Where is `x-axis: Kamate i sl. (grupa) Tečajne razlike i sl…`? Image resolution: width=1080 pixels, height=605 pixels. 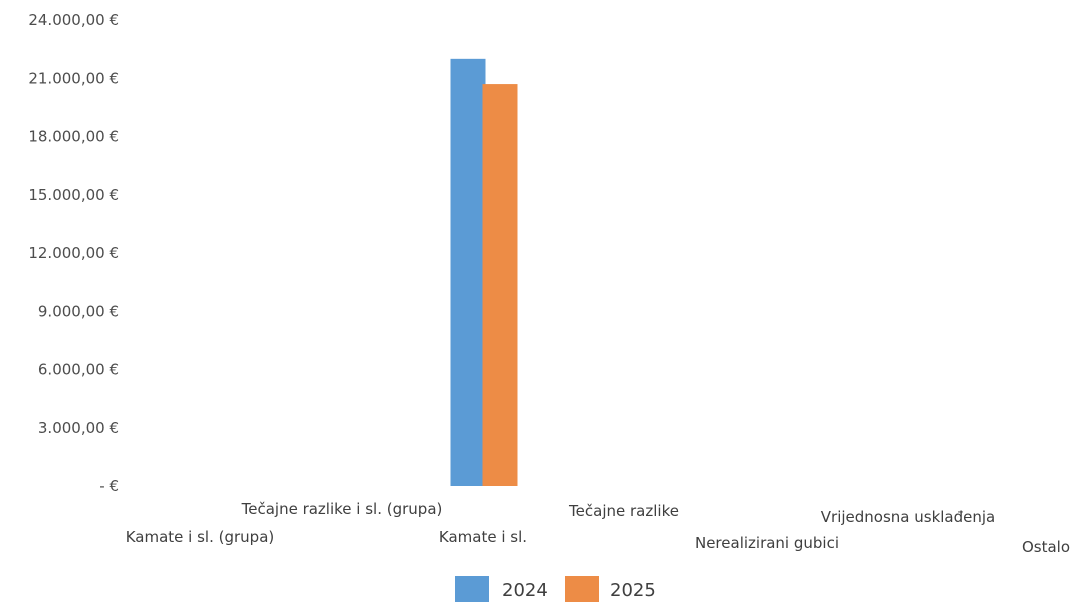
x-axis: Kamate i sl. (grupa) Tečajne razlike i sl… is located at coordinates (598, 528).